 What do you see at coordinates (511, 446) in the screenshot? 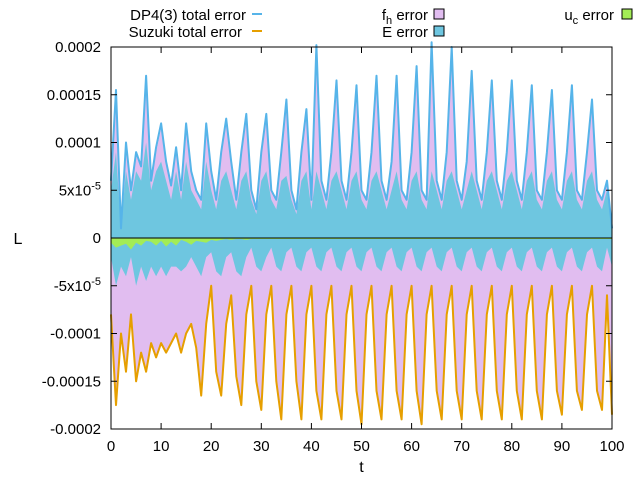
I see `x-tick-label: 80` at bounding box center [511, 446].